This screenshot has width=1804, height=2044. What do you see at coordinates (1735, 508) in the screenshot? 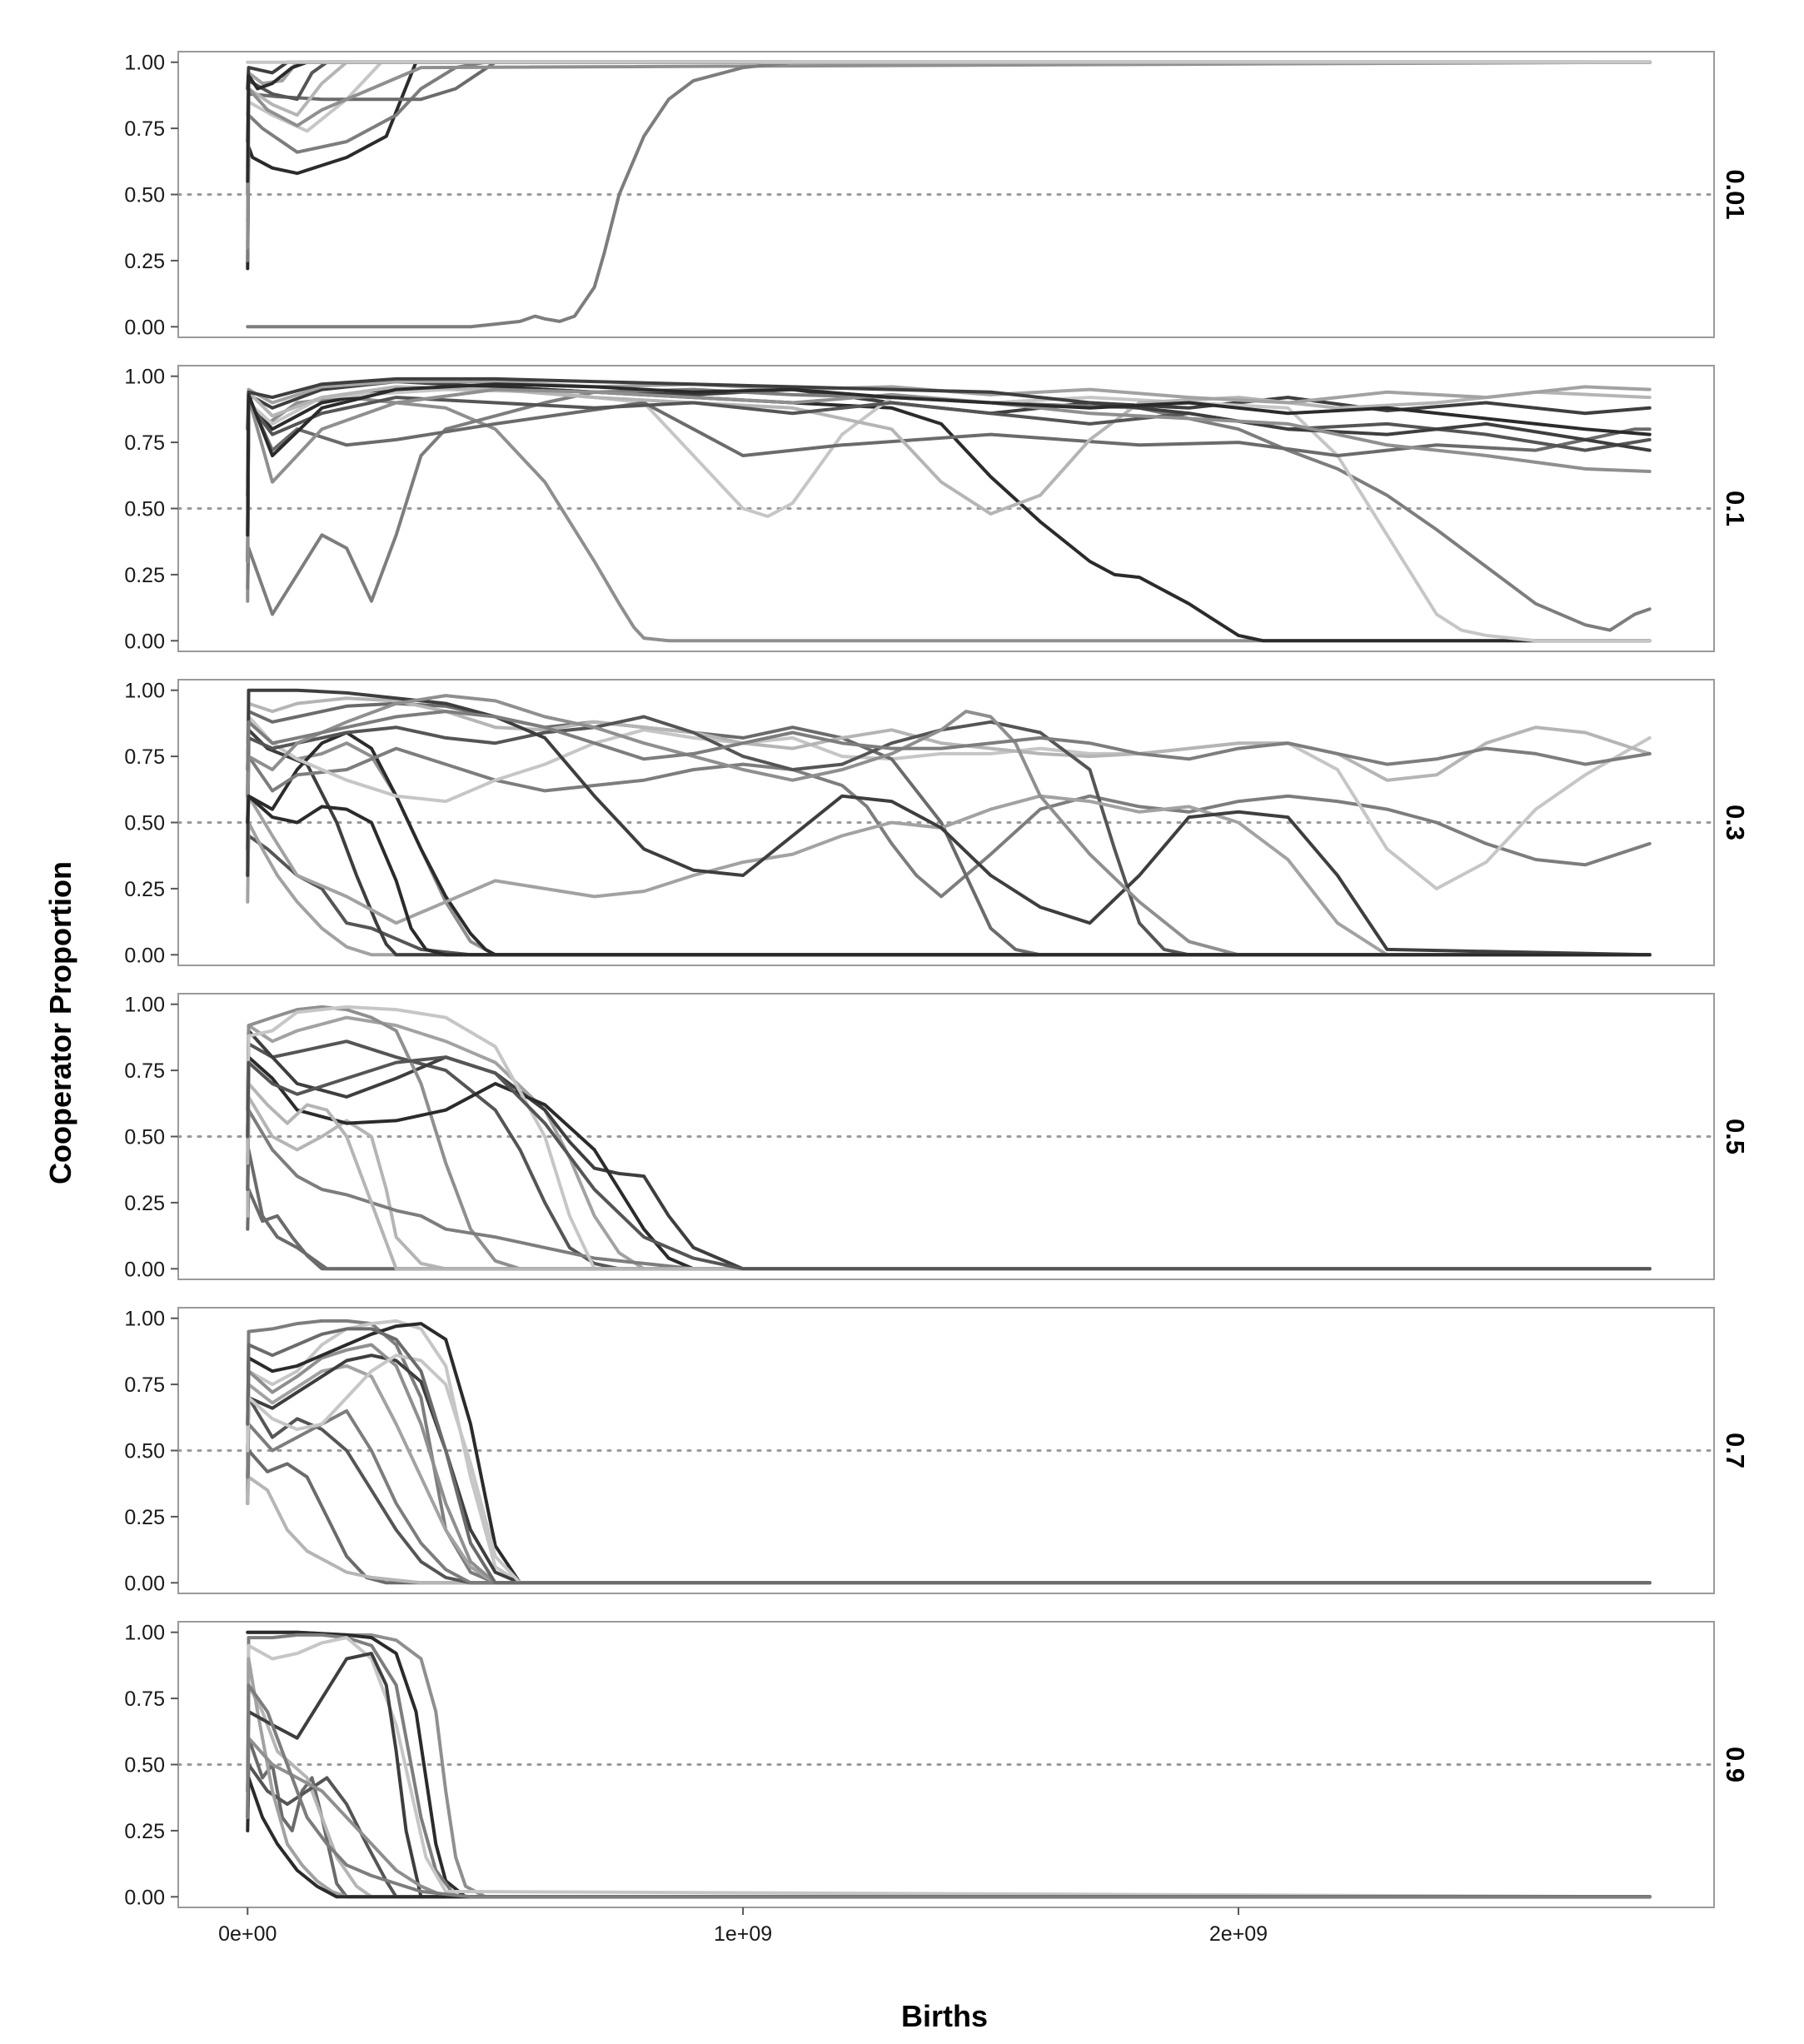
I see `facet-label: 0.1` at bounding box center [1735, 508].